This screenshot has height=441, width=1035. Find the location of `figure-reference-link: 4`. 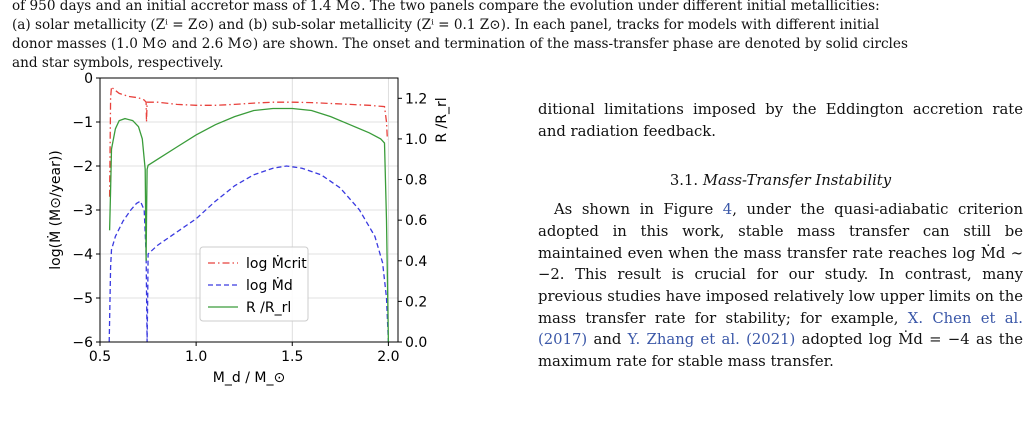

figure-reference-link: 4 is located at coordinates (727, 210).